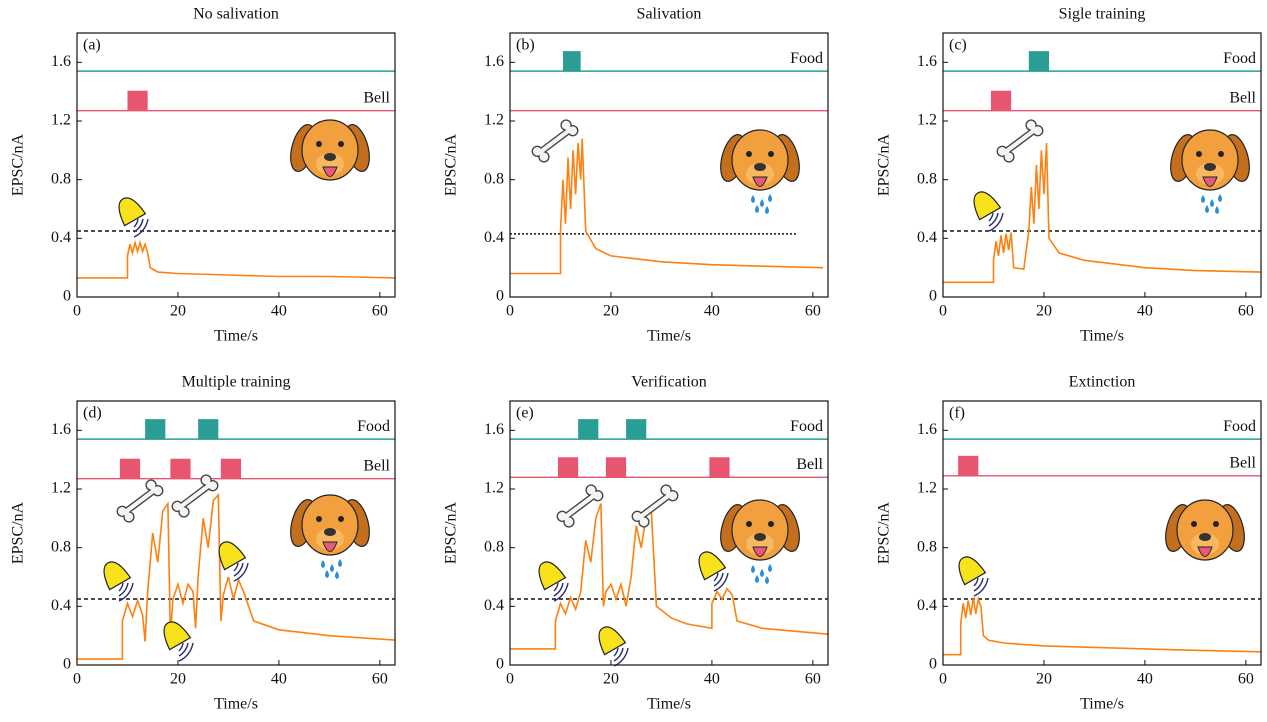 The width and height of the screenshot is (1267, 722). I want to click on panel-title: Sigle training, so click(1102, 14).